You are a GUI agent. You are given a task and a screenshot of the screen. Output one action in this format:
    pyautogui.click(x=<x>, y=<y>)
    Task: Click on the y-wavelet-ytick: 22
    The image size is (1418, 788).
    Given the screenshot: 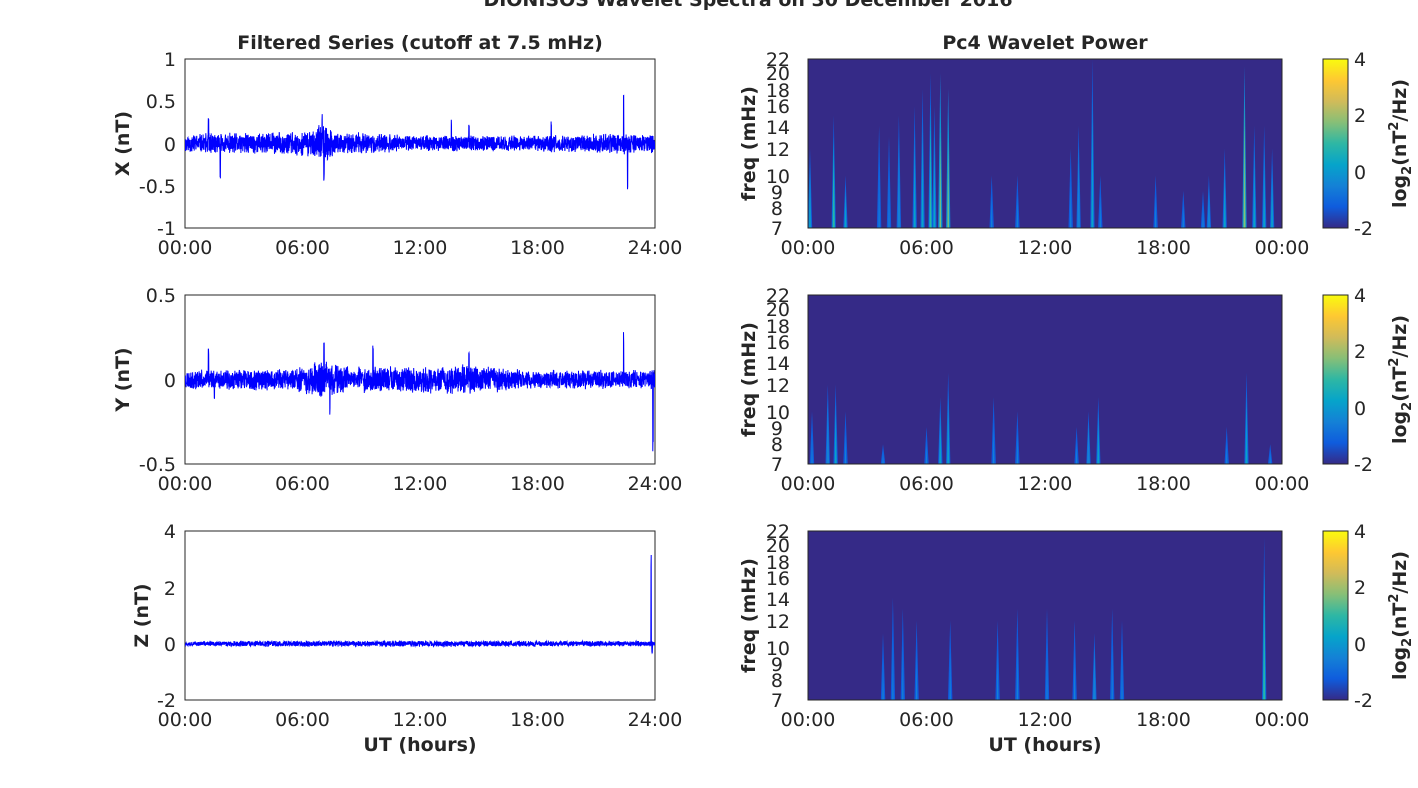 What is the action you would take?
    pyautogui.click(x=778, y=296)
    